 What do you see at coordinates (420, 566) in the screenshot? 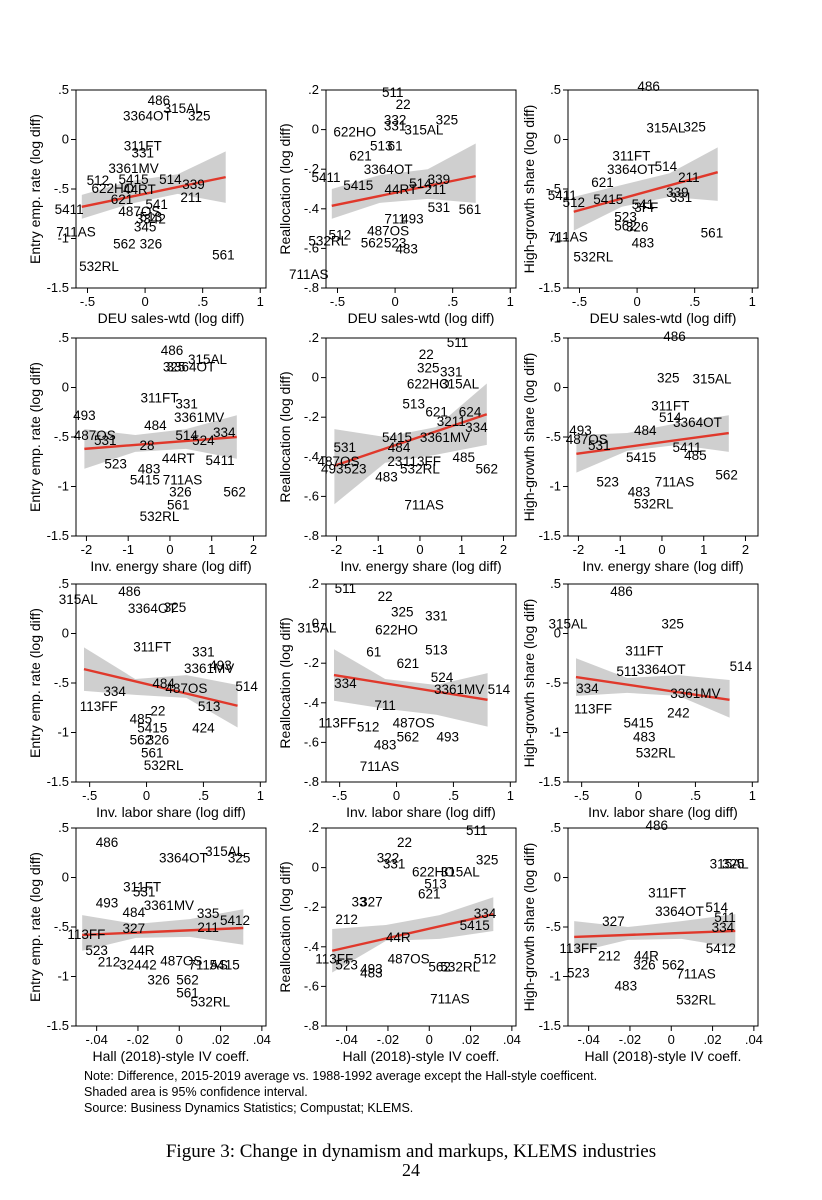
I see `x-axis-title: Inv. energy share (log diff)` at bounding box center [420, 566].